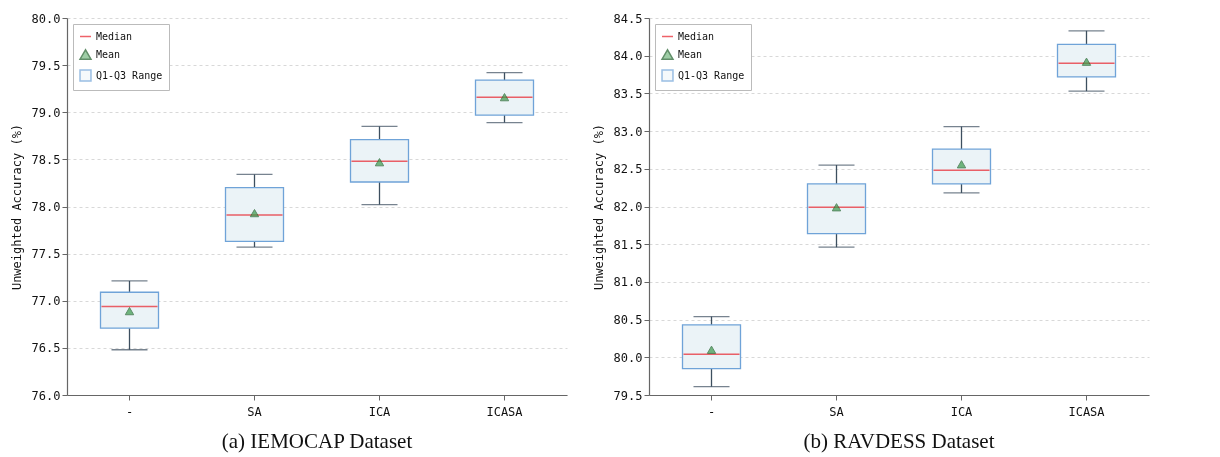  Describe the element at coordinates (46, 159) in the screenshot. I see `y-tick-label: 78.5` at that location.